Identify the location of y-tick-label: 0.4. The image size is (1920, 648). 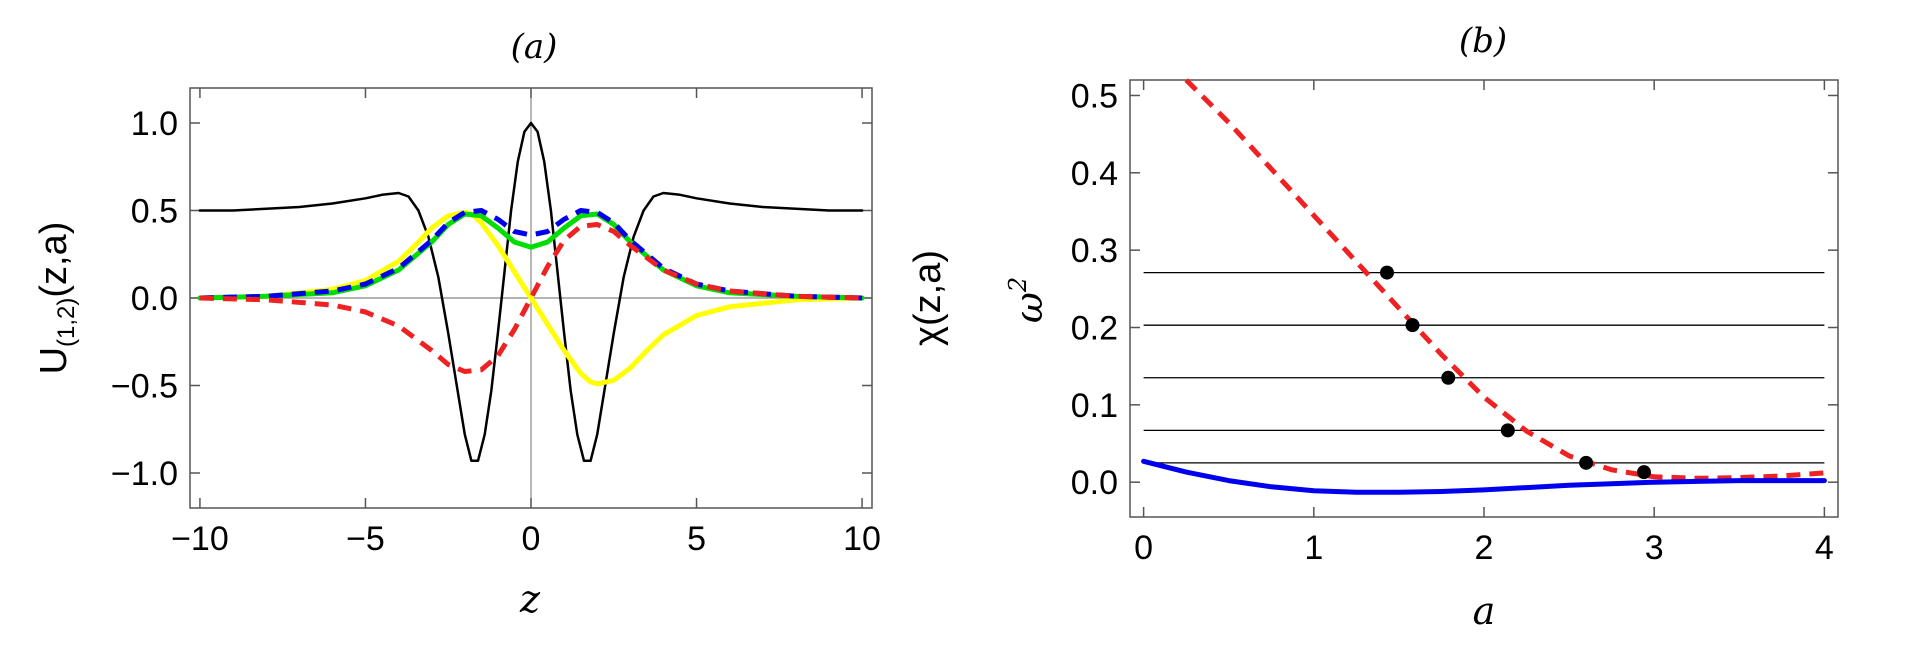
(1094, 174).